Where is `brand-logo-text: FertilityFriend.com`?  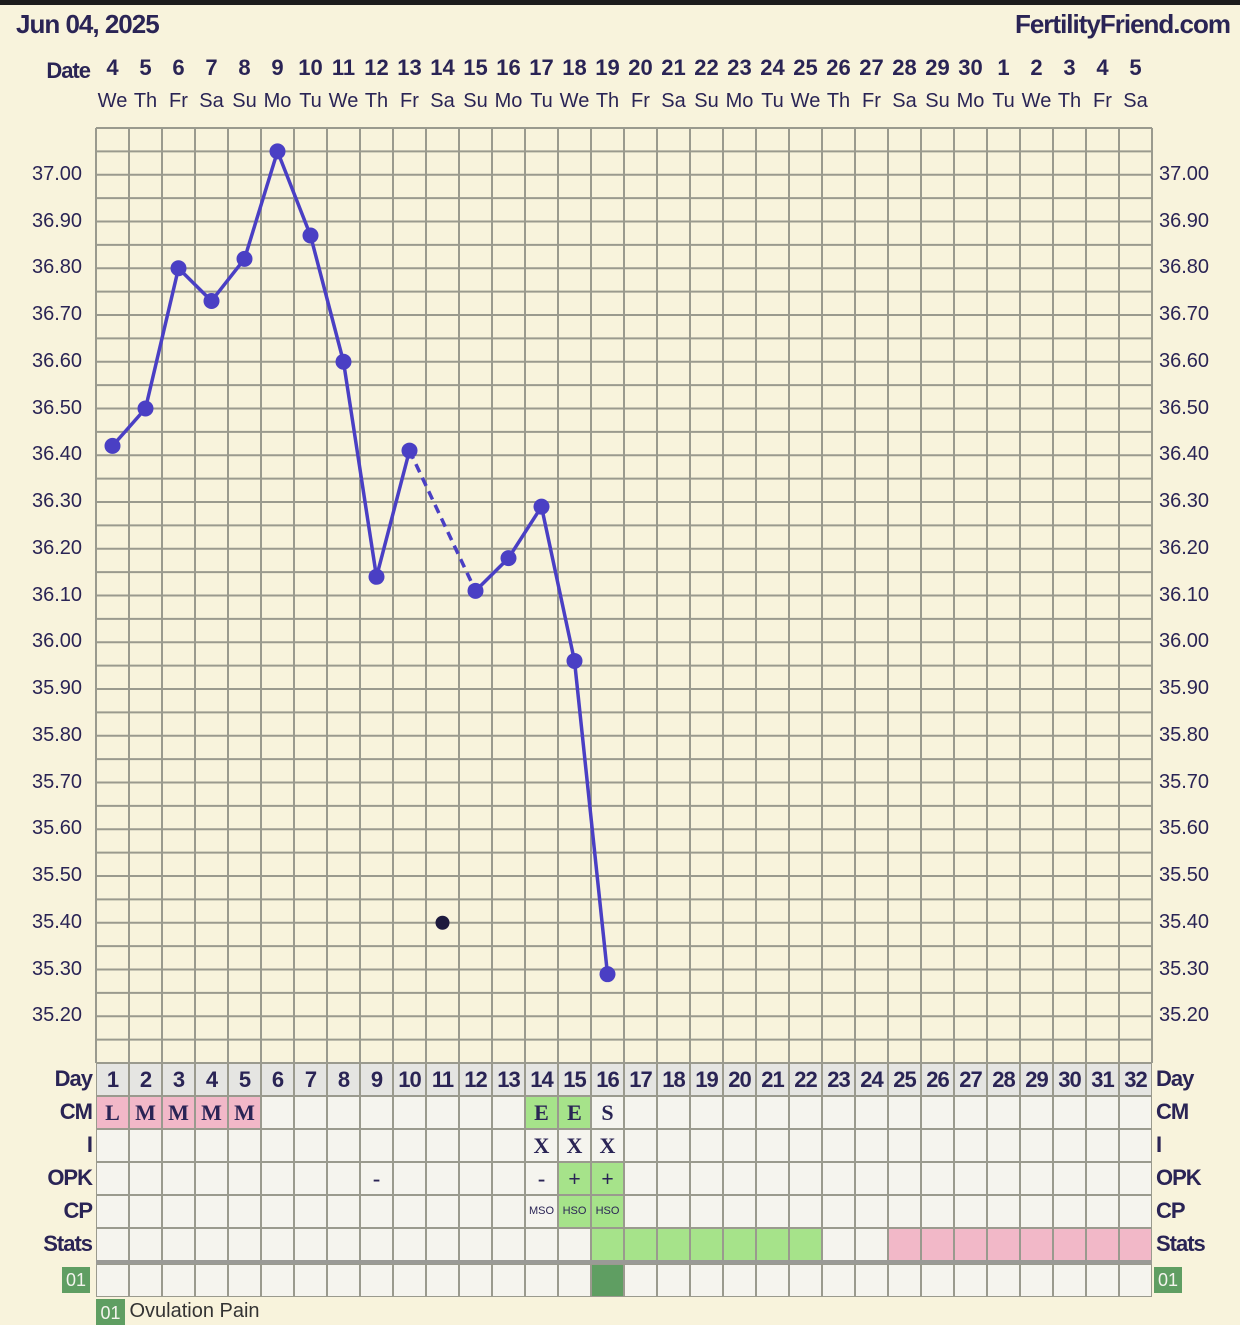
brand-logo-text: FertilityFriend.com is located at coordinates (1122, 24).